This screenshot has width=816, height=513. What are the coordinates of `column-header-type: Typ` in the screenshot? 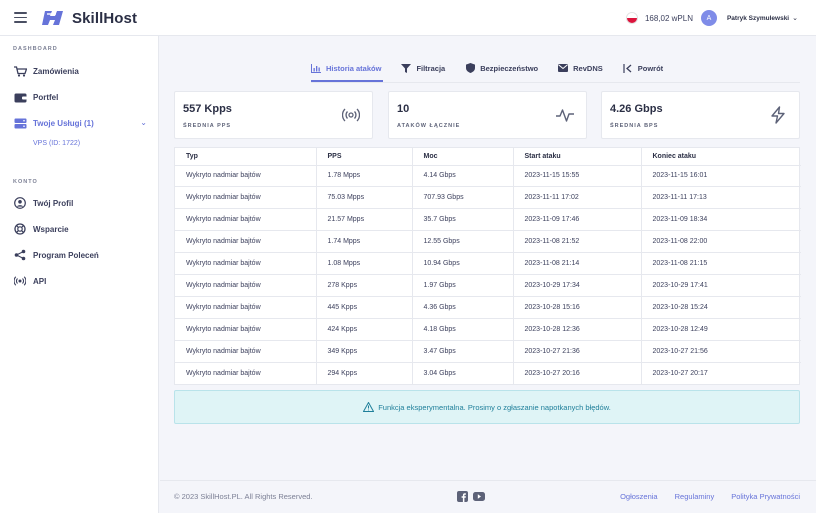 It's located at (246, 157).